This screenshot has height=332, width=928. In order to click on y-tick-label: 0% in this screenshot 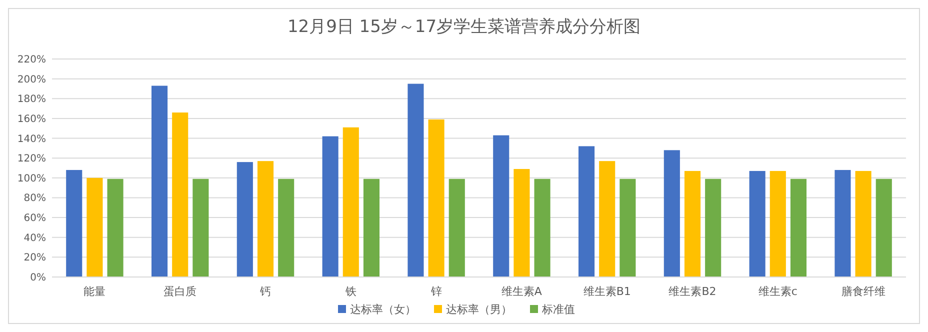, I will do `click(38, 278)`.